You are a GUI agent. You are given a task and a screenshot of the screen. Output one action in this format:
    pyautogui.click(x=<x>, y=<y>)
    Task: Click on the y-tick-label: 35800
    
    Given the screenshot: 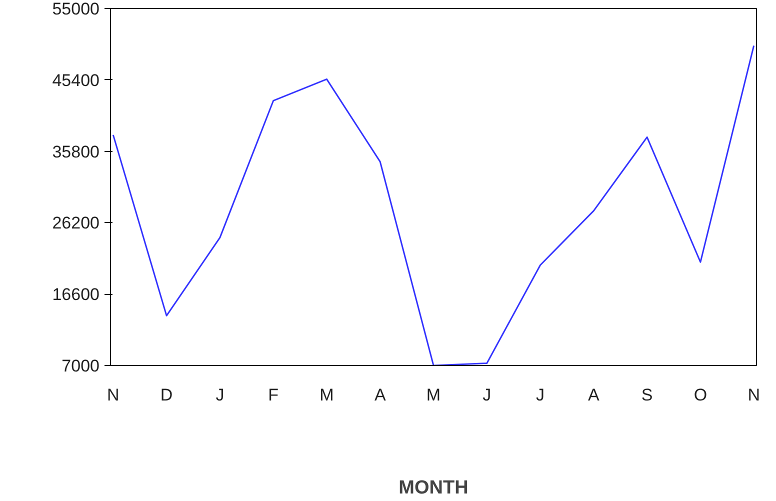 What is the action you would take?
    pyautogui.click(x=76, y=152)
    